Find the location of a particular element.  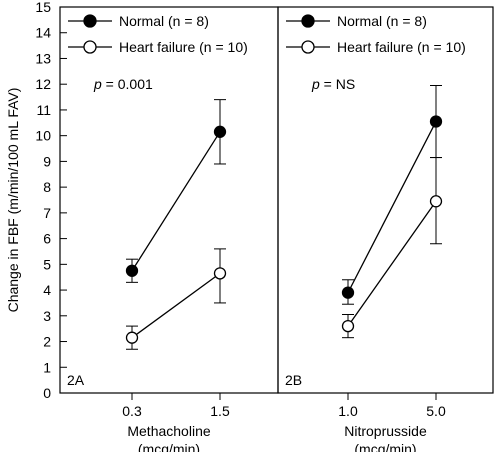

y-tick-label: 4 is located at coordinates (47, 290).